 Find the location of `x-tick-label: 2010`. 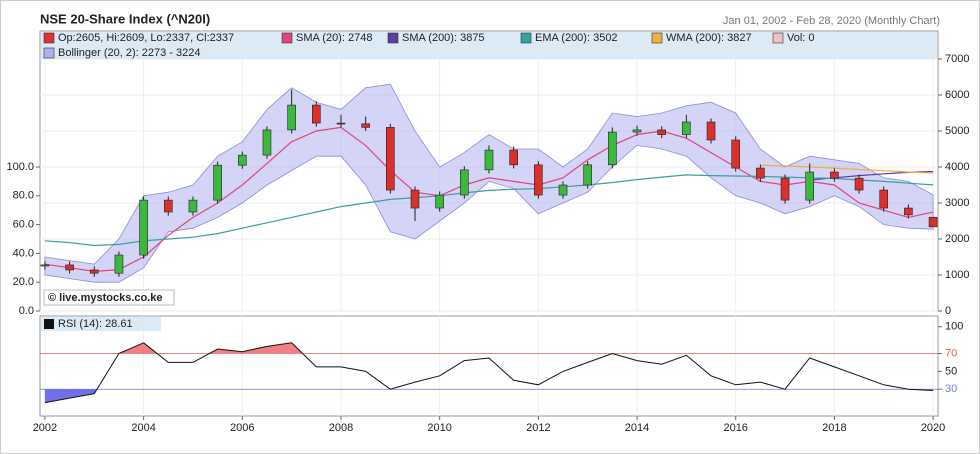

x-tick-label: 2010 is located at coordinates (439, 428).